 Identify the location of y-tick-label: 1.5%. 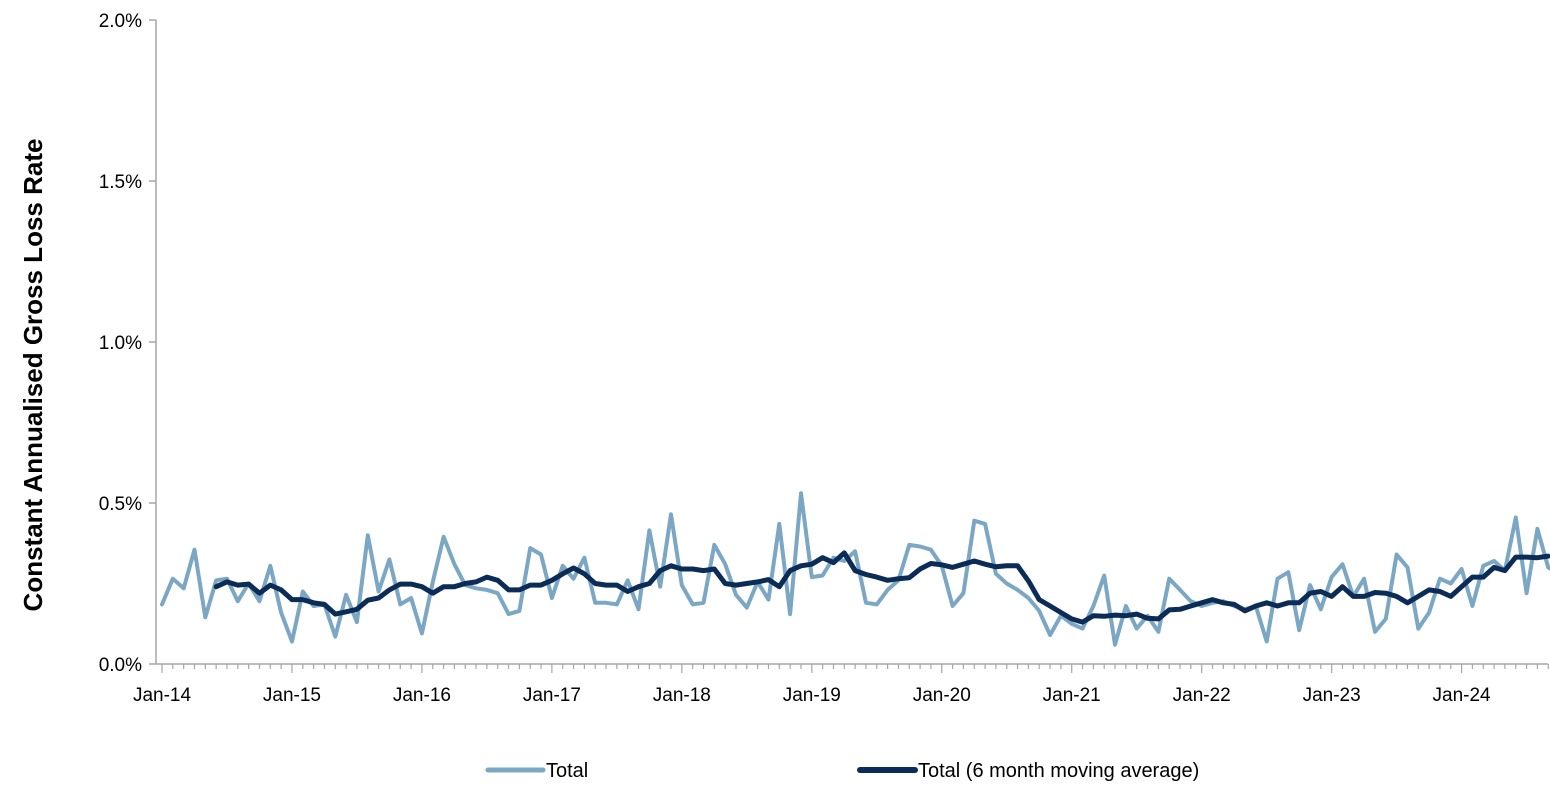
(120, 182).